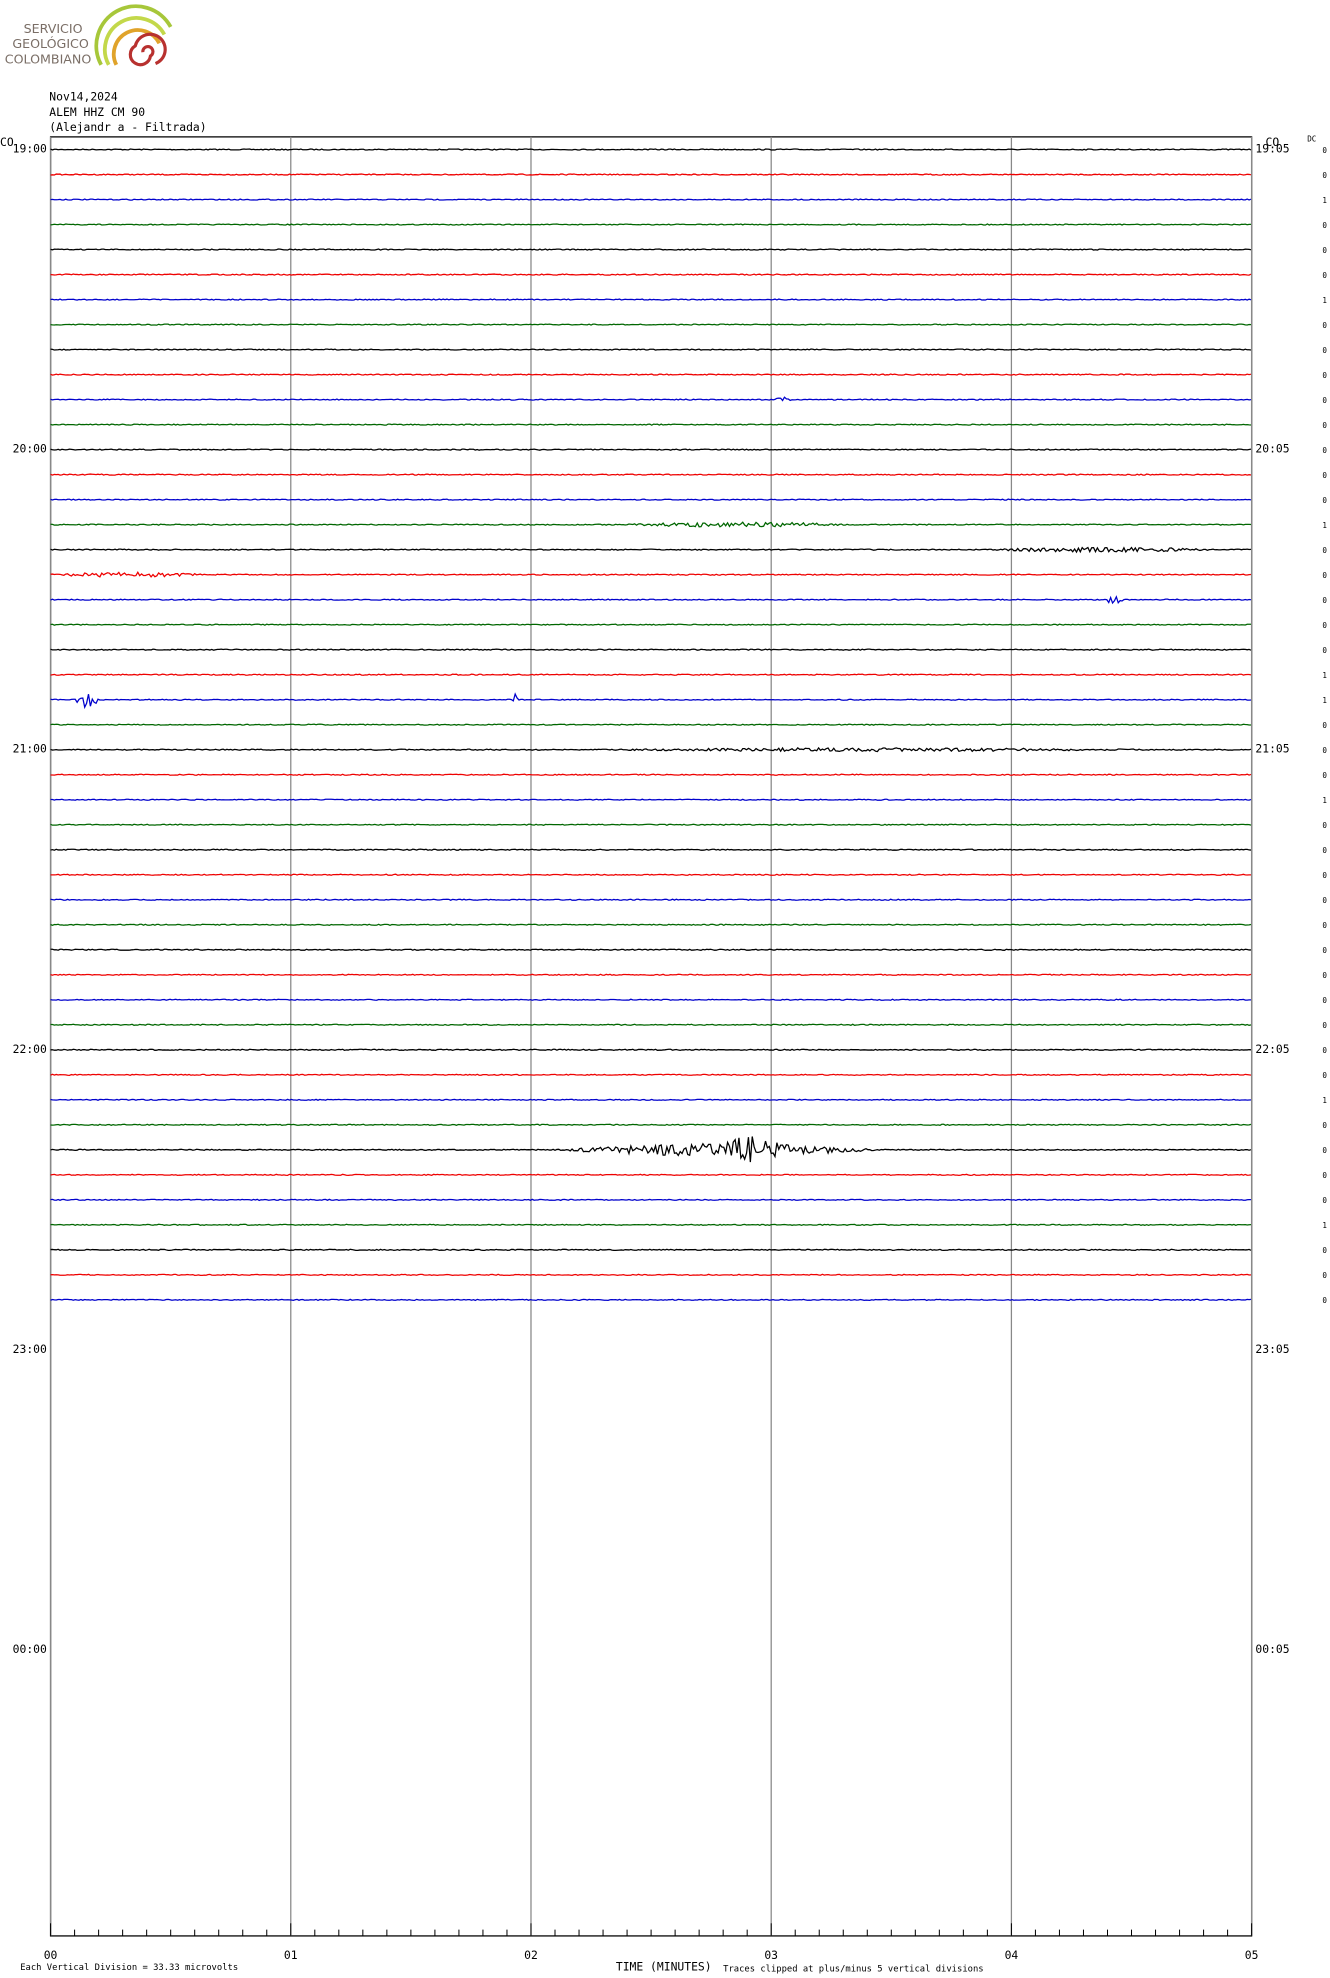  I want to click on x-tick-label: 02, so click(531, 1955).